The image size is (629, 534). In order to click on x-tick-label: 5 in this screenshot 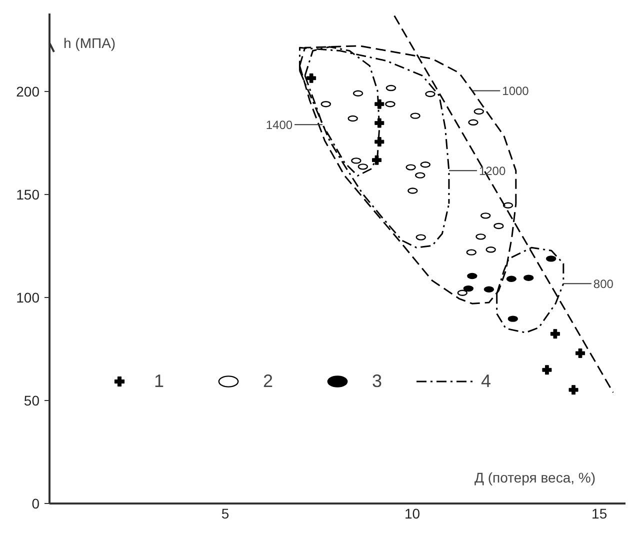, I will do `click(225, 514)`.